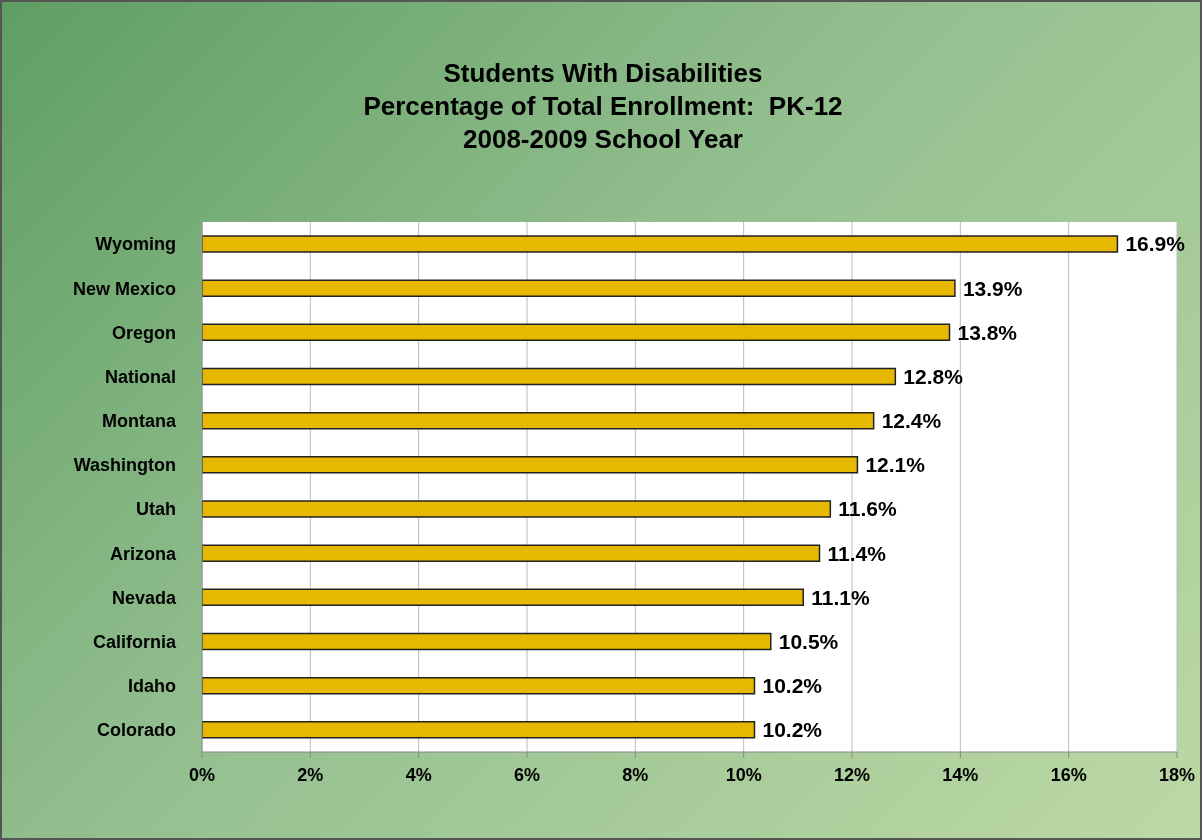  Describe the element at coordinates (527, 774) in the screenshot. I see `x-tick-label: 6%` at that location.